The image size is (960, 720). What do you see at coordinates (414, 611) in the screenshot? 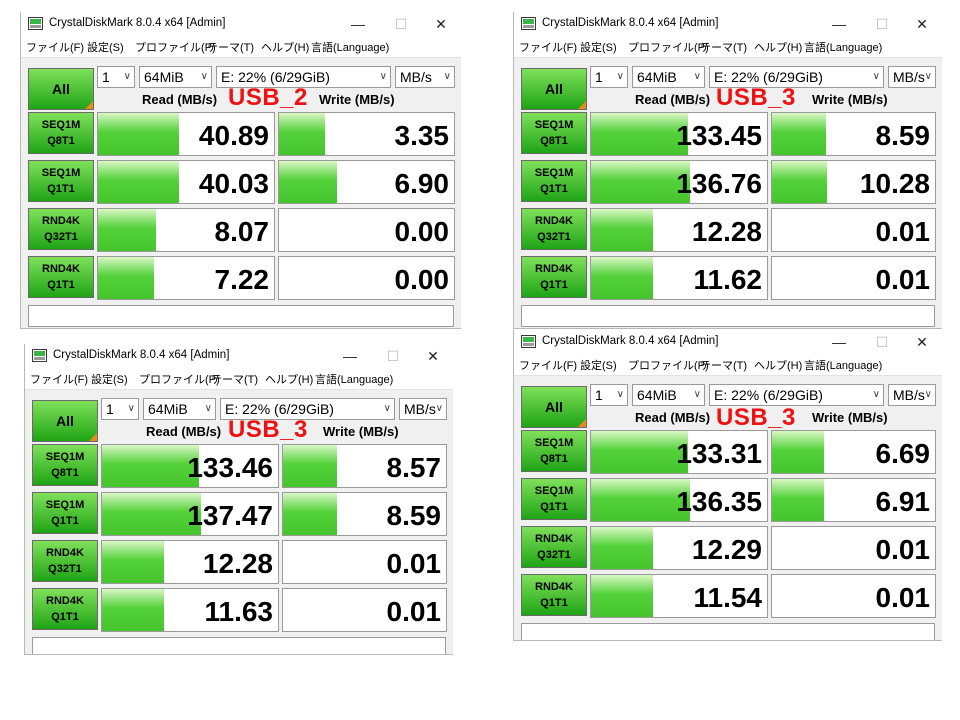
I see `write-value: 0.01` at bounding box center [414, 611].